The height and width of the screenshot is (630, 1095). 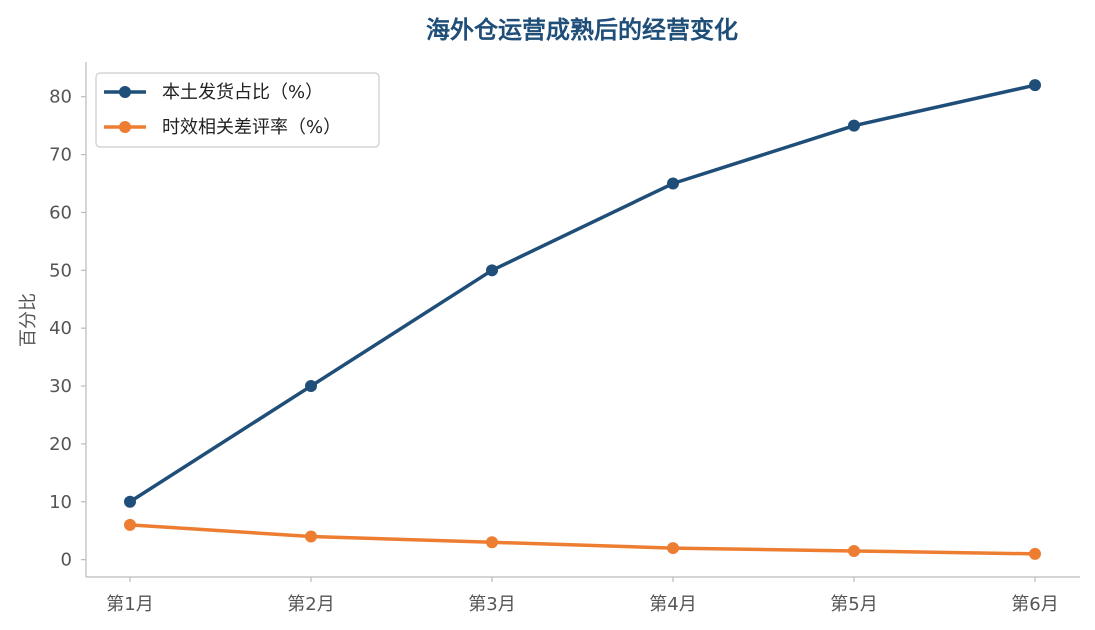 What do you see at coordinates (66, 560) in the screenshot?
I see `y-tick-label: 0` at bounding box center [66, 560].